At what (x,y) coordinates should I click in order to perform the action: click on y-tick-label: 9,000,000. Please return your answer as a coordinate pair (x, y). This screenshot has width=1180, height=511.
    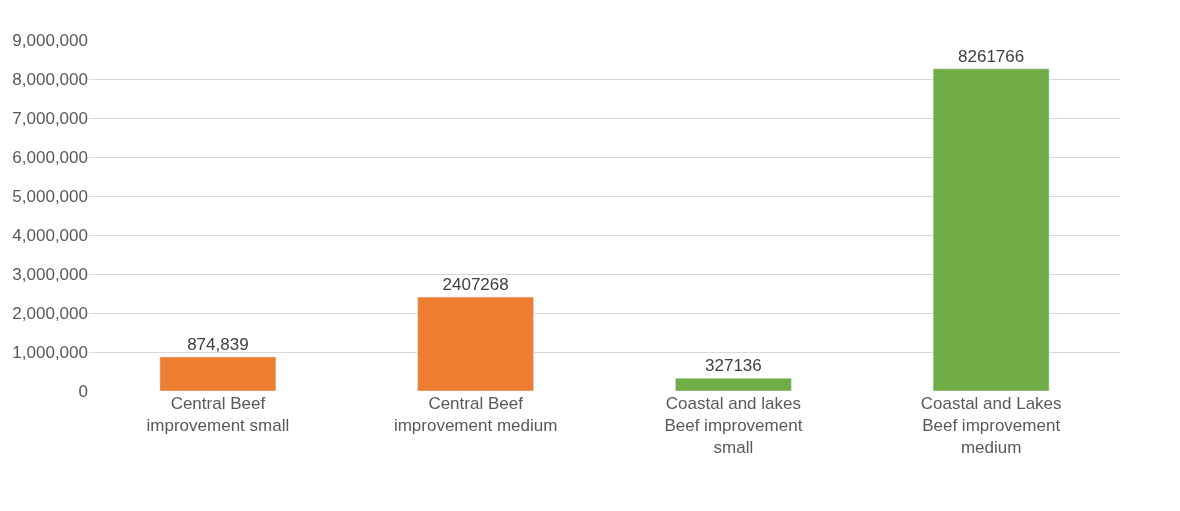
    Looking at the image, I should click on (50, 40).